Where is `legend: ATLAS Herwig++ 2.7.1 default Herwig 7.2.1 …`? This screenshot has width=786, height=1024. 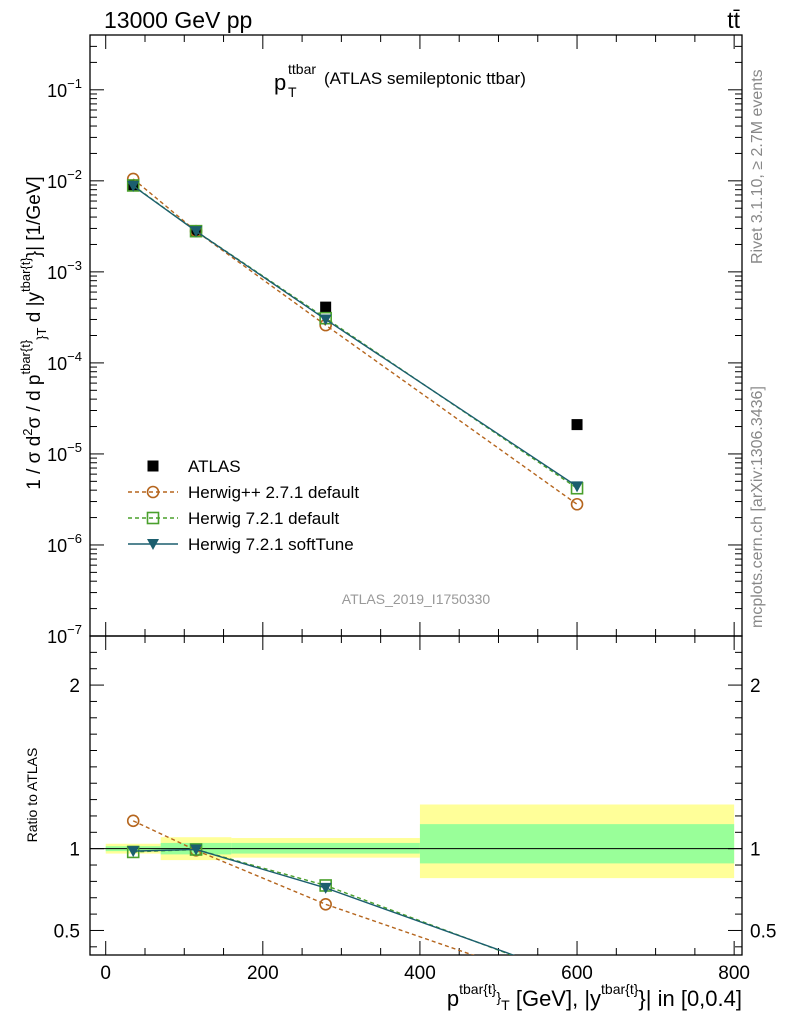 legend: ATLAS Herwig++ 2.7.1 default Herwig 7.2.1 … is located at coordinates (243, 505).